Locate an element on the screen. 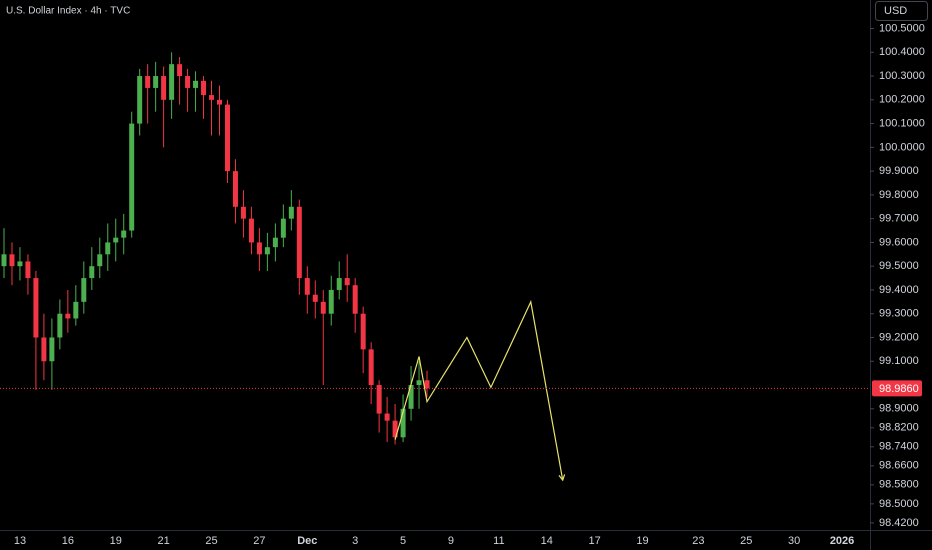 Image resolution: width=932 pixels, height=550 pixels. x-tick-label: 21 is located at coordinates (163, 541).